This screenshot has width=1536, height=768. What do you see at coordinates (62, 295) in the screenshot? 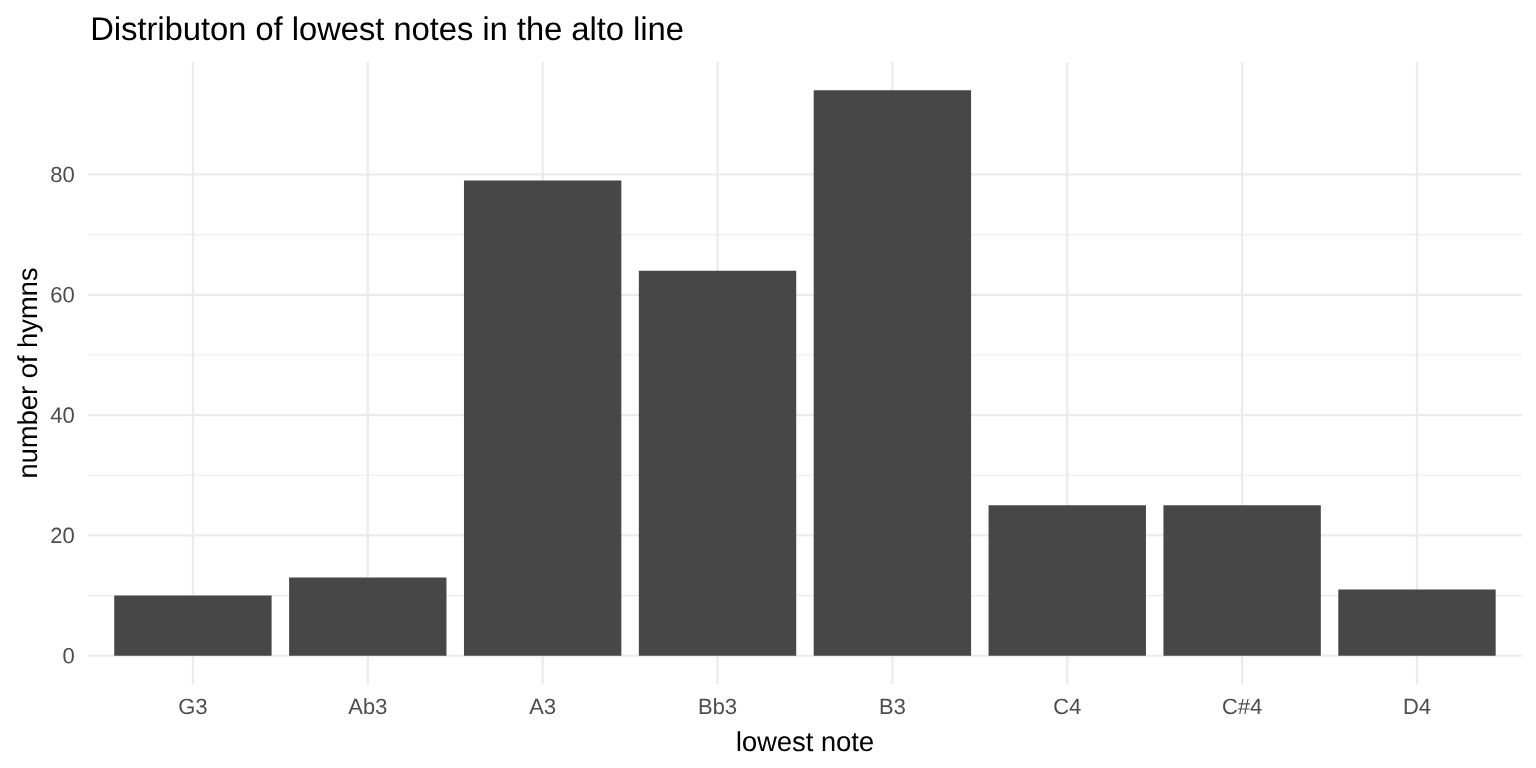
I see `y-tick-label: 60` at bounding box center [62, 295].